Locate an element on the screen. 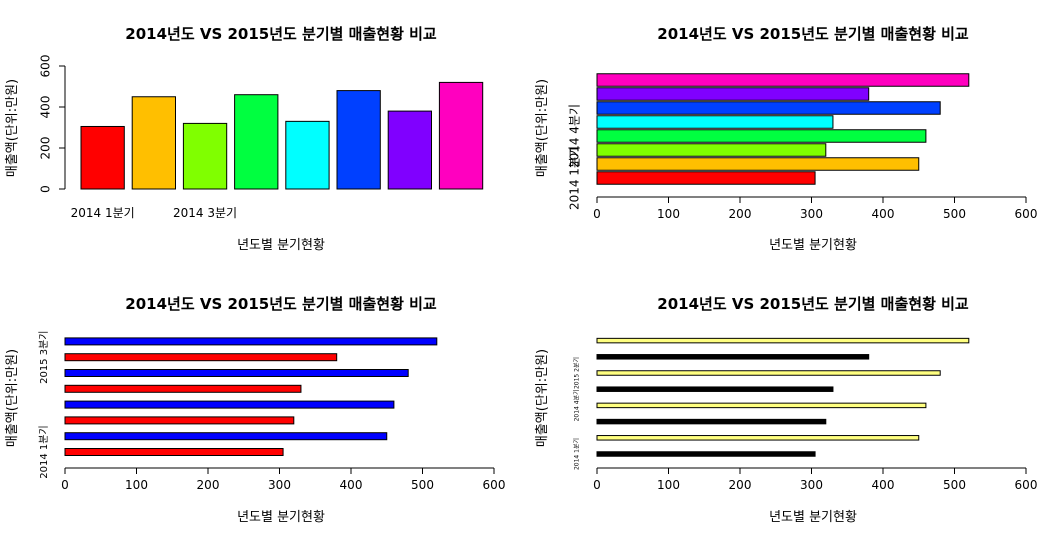 The width and height of the screenshot is (1064, 541). y-category-label: 2015 3분기 is located at coordinates (44, 357).